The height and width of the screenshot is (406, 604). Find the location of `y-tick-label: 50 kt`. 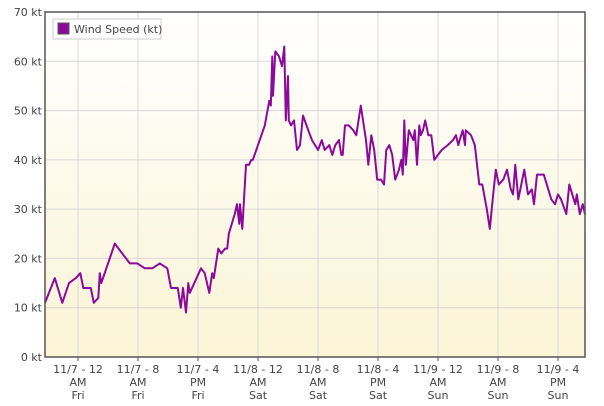

y-tick-label: 50 kt is located at coordinates (28, 111).